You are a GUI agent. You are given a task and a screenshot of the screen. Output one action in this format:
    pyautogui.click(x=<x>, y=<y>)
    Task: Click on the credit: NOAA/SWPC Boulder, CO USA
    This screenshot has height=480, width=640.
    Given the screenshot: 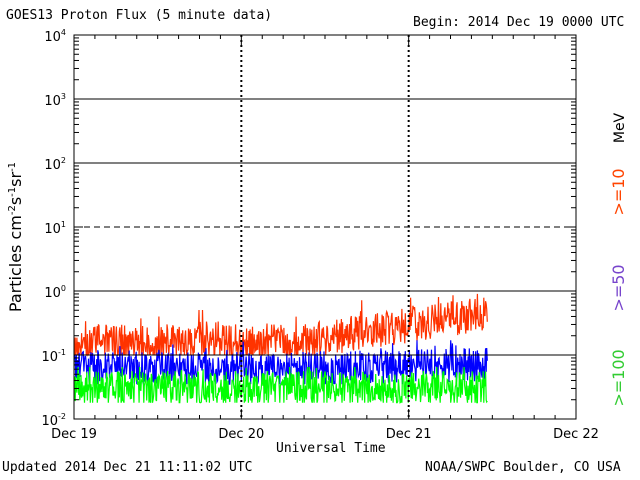 What is the action you would take?
    pyautogui.click(x=523, y=467)
    